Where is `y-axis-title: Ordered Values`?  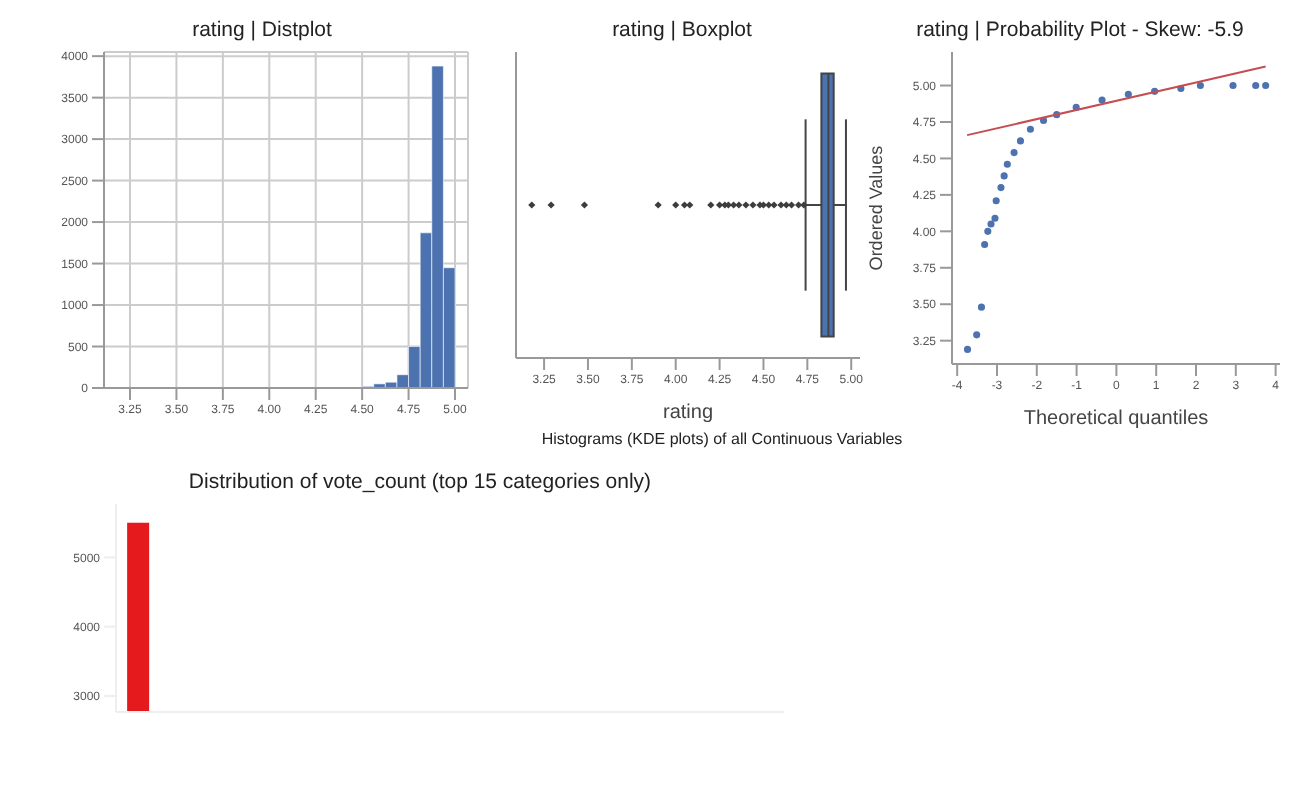 y-axis-title: Ordered Values is located at coordinates (876, 207).